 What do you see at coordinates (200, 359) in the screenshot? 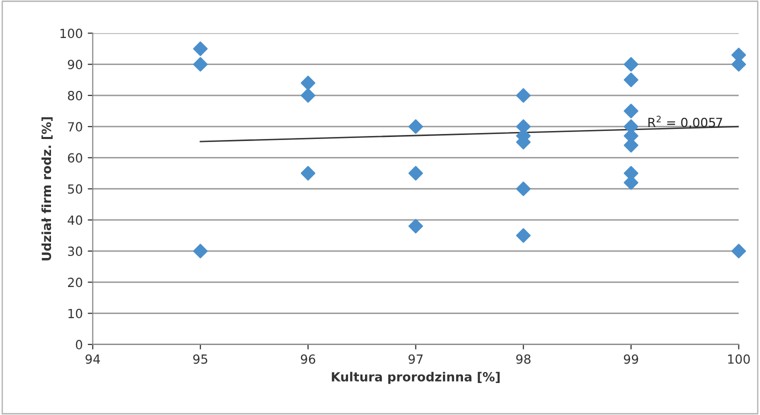
I see `x-tick-label: 95` at bounding box center [200, 359].